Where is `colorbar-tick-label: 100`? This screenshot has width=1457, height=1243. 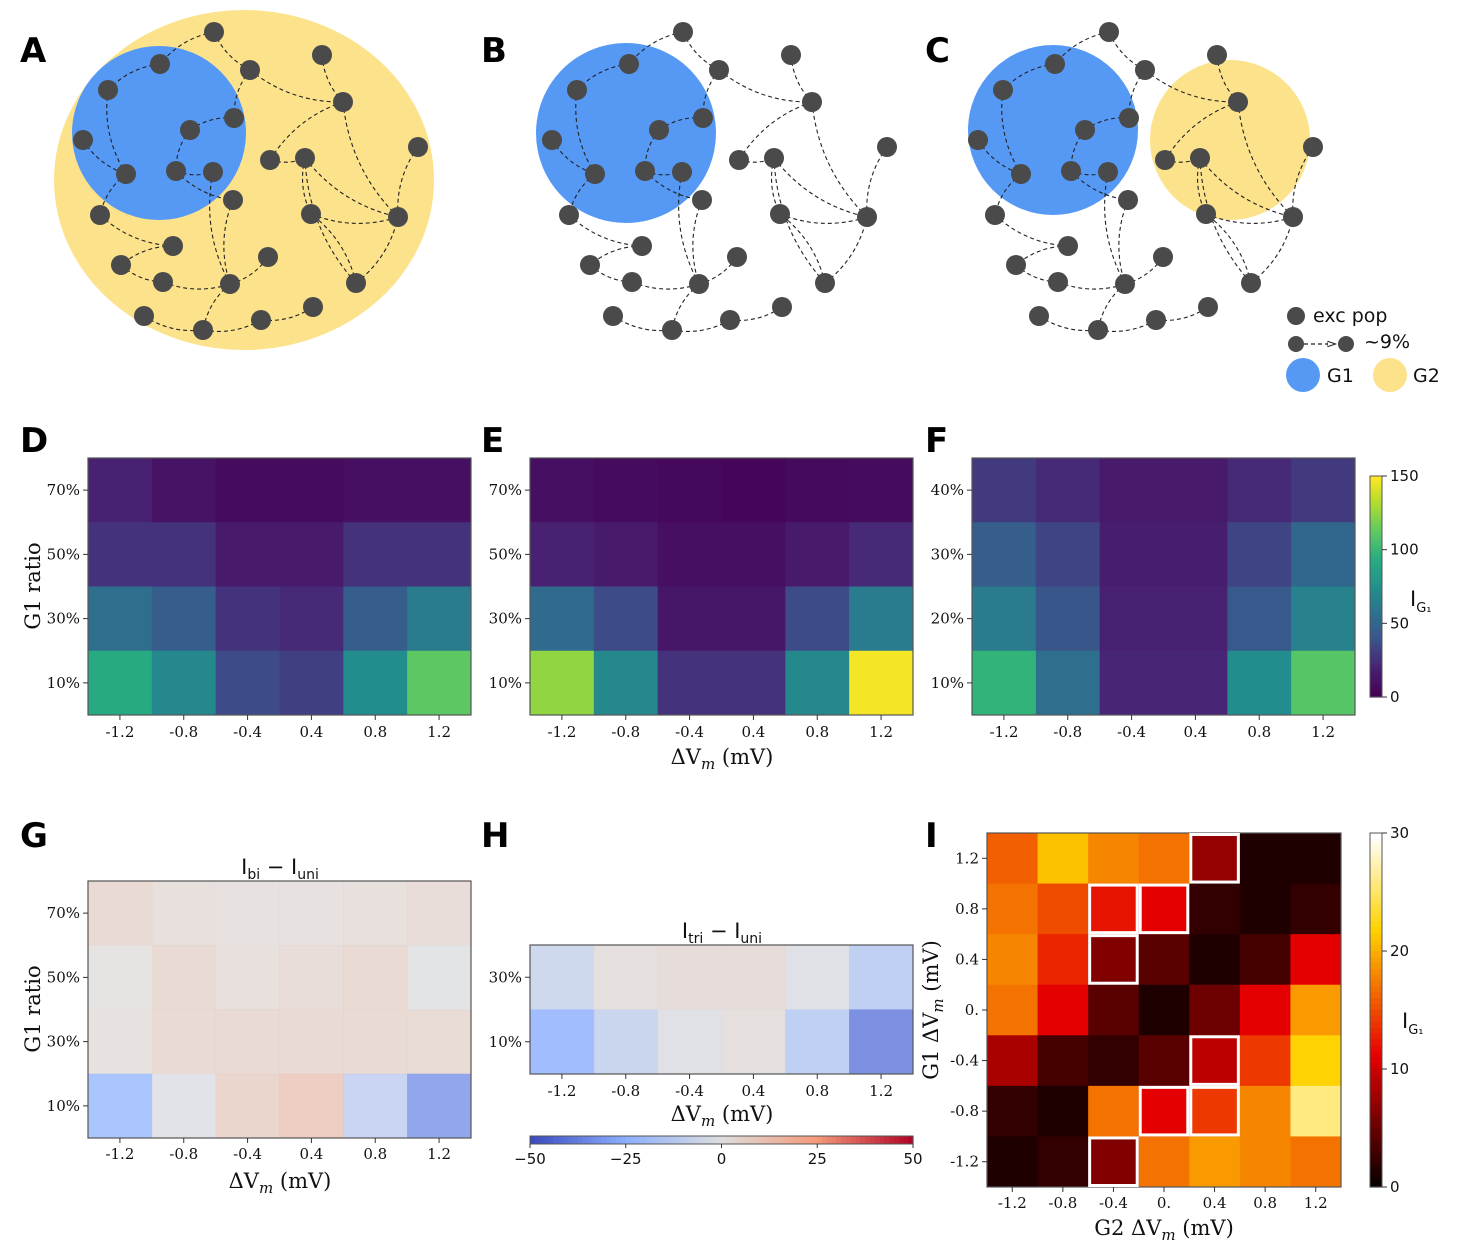 colorbar-tick-label: 100 is located at coordinates (1404, 550).